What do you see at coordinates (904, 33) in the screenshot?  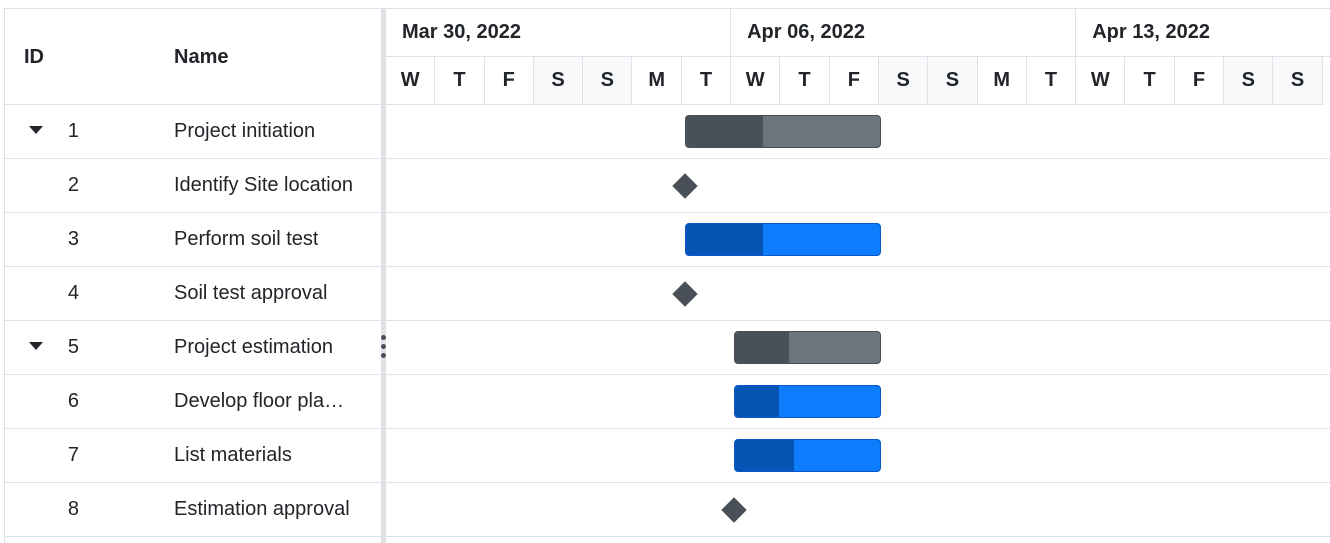 I see `week-header: Apr 06, 2022` at bounding box center [904, 33].